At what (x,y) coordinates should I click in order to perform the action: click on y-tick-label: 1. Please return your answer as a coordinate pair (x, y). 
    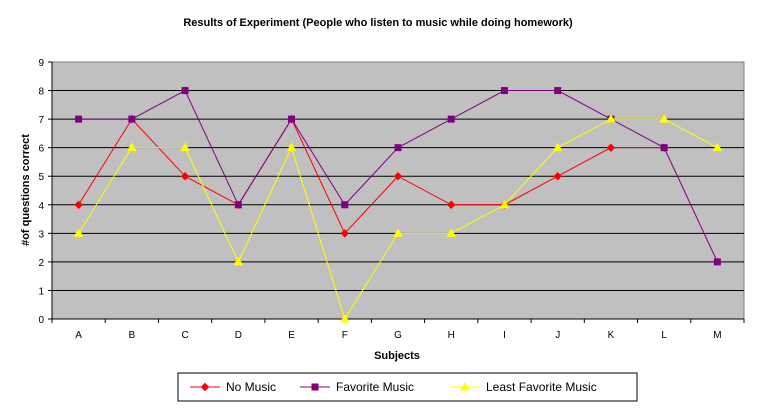
    Looking at the image, I should click on (41, 291).